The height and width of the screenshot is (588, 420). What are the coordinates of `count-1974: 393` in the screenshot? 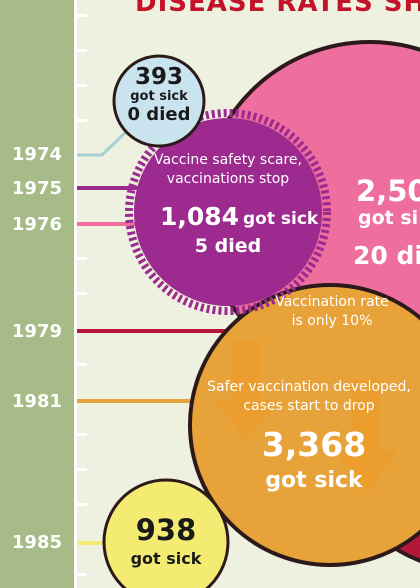 It's located at (158, 77).